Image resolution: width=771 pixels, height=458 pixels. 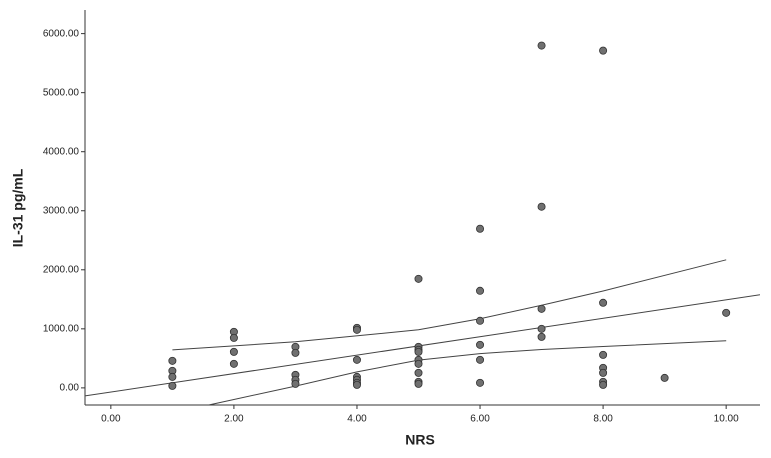 What do you see at coordinates (726, 419) in the screenshot?
I see `x-tick-label: 10.00` at bounding box center [726, 419].